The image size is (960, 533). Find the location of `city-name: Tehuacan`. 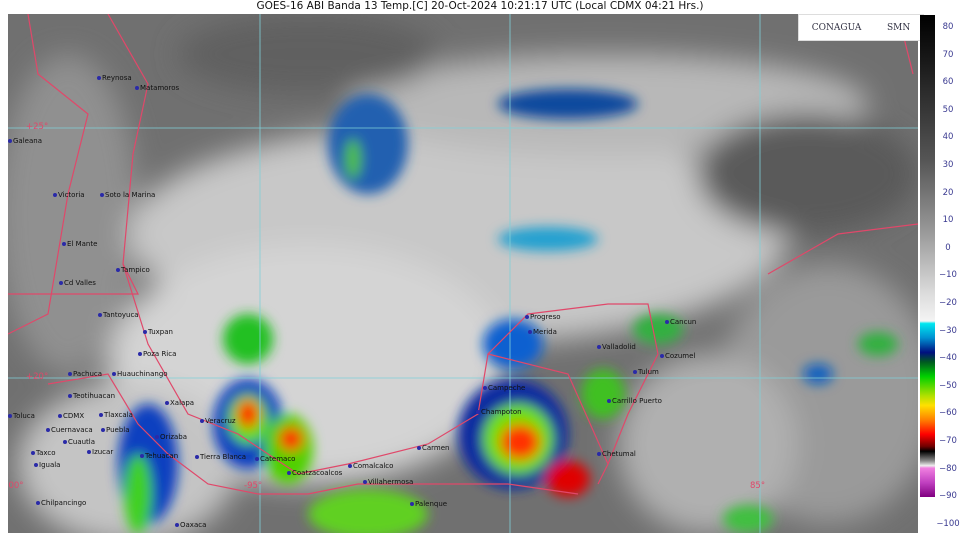

city-name: Tehuacan is located at coordinates (162, 456).